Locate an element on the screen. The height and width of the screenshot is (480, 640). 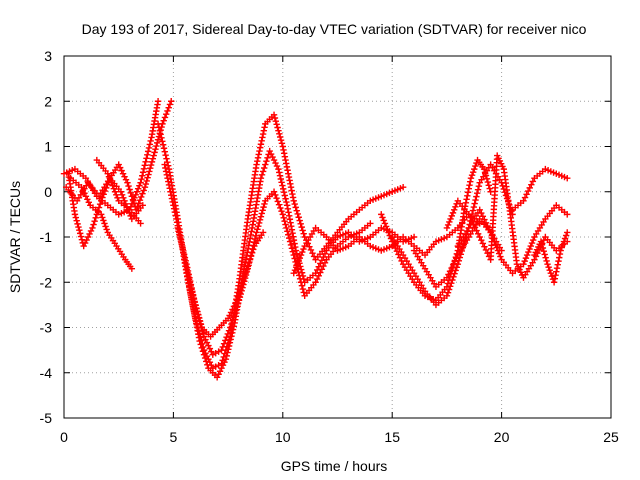
y-axis-label: SDTVAR / TECUs is located at coordinates (15, 237).